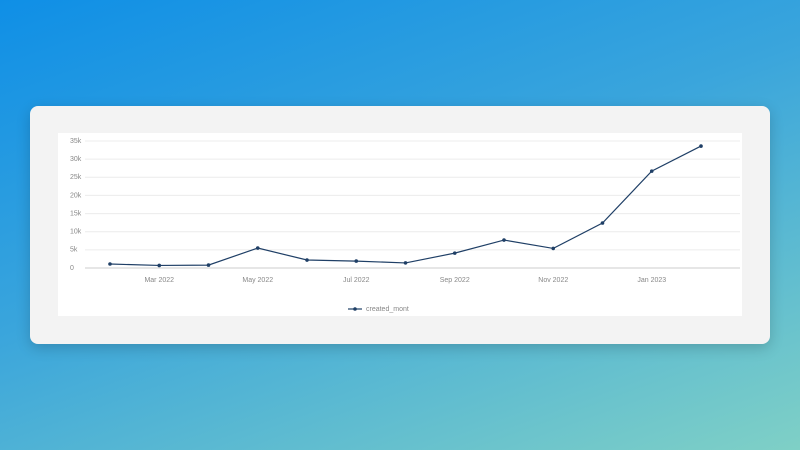 Image resolution: width=800 pixels, height=450 pixels. What do you see at coordinates (76, 159) in the screenshot?
I see `y-tick-label: 30k` at bounding box center [76, 159].